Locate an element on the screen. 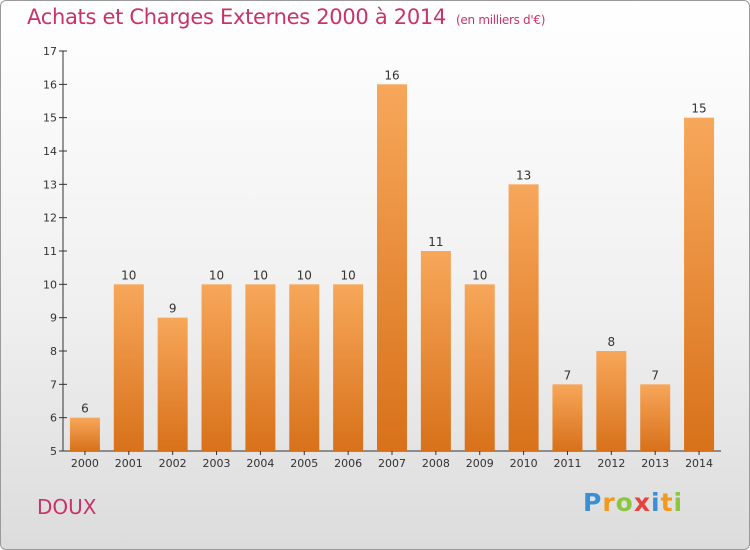 The image size is (750, 550). bar-2003 is located at coordinates (216, 367).